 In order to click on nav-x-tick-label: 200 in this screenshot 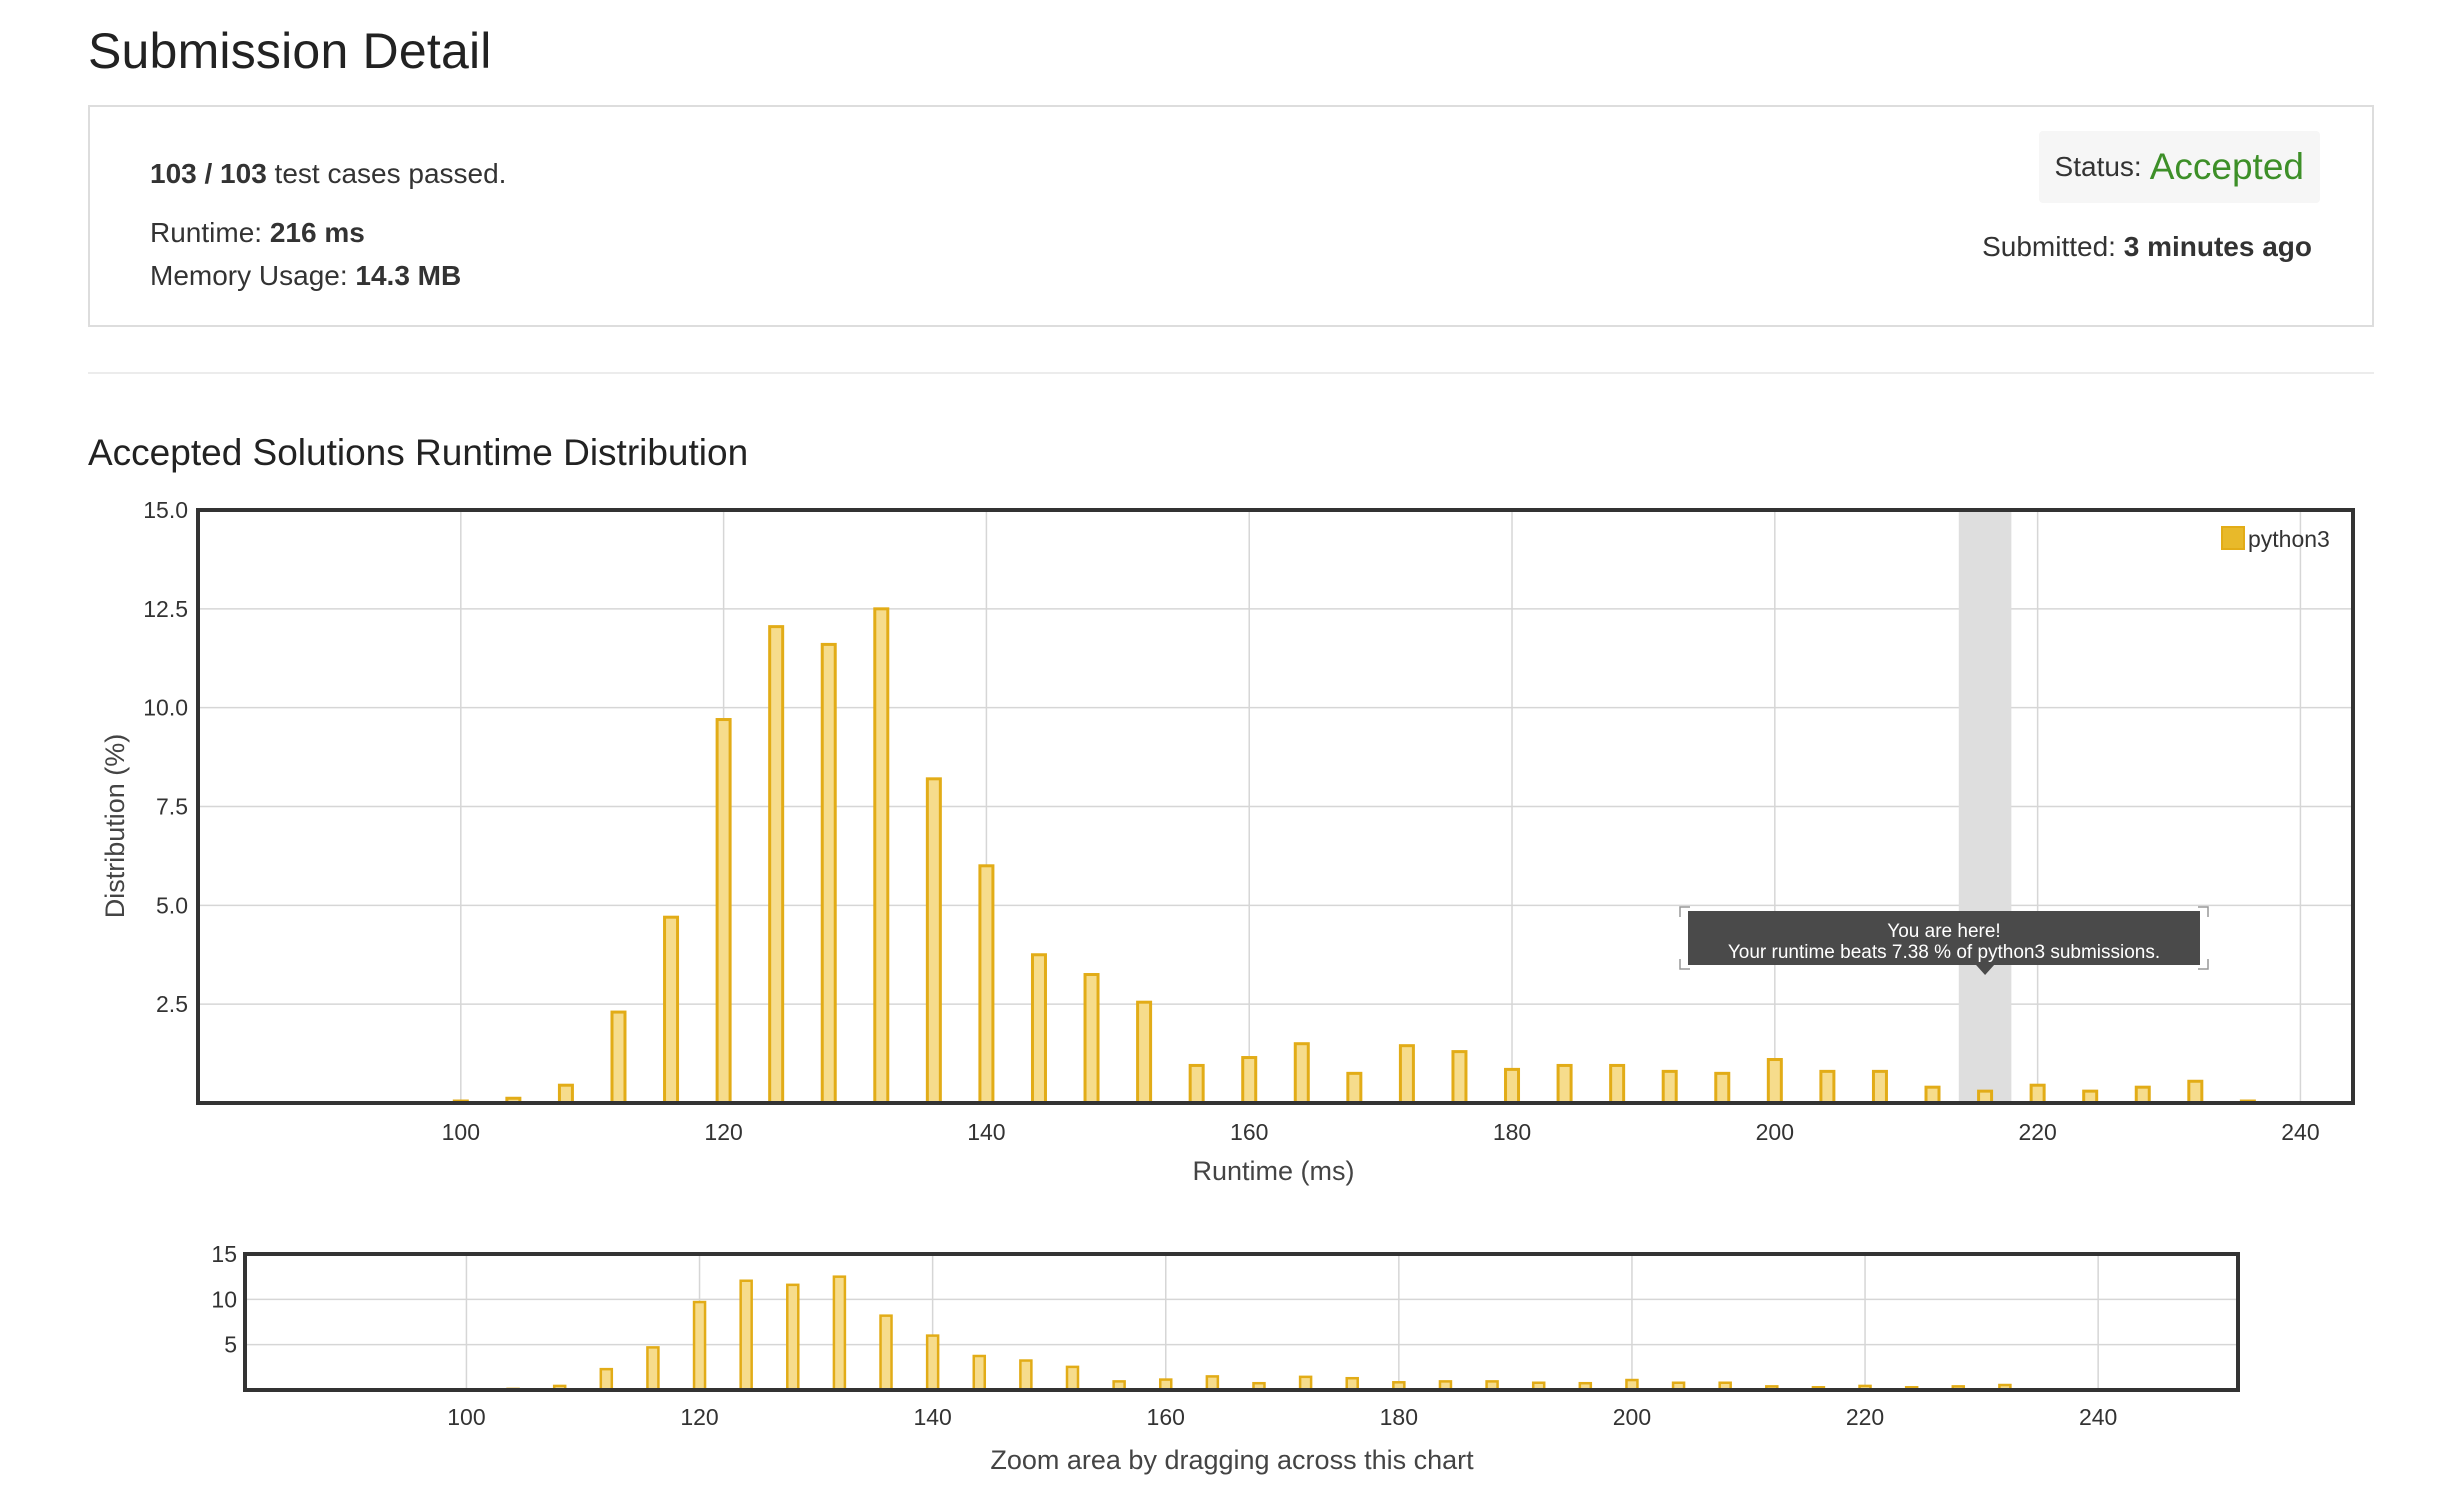, I will do `click(1632, 1417)`.